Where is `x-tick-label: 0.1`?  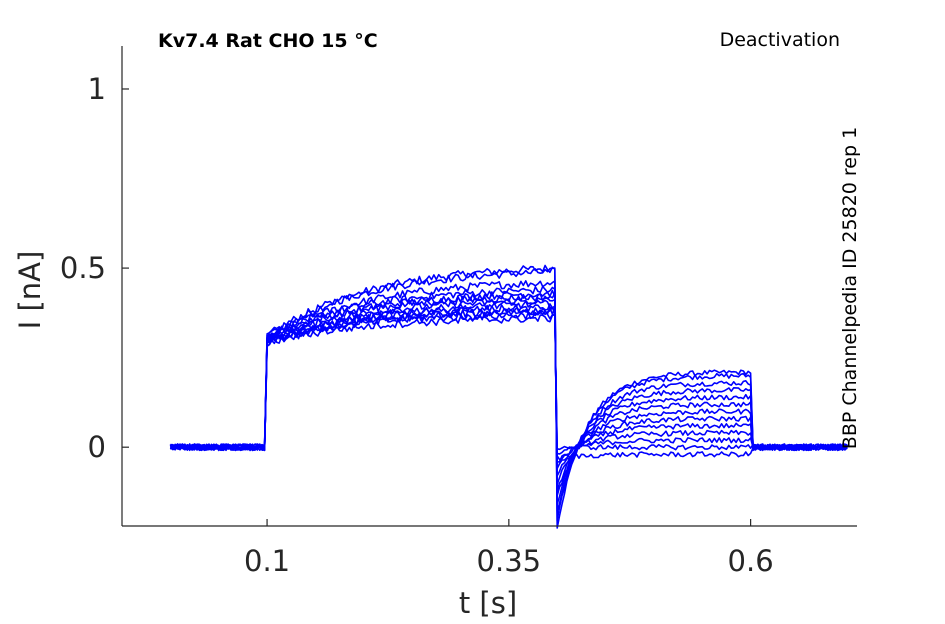 x-tick-label: 0.1 is located at coordinates (267, 561).